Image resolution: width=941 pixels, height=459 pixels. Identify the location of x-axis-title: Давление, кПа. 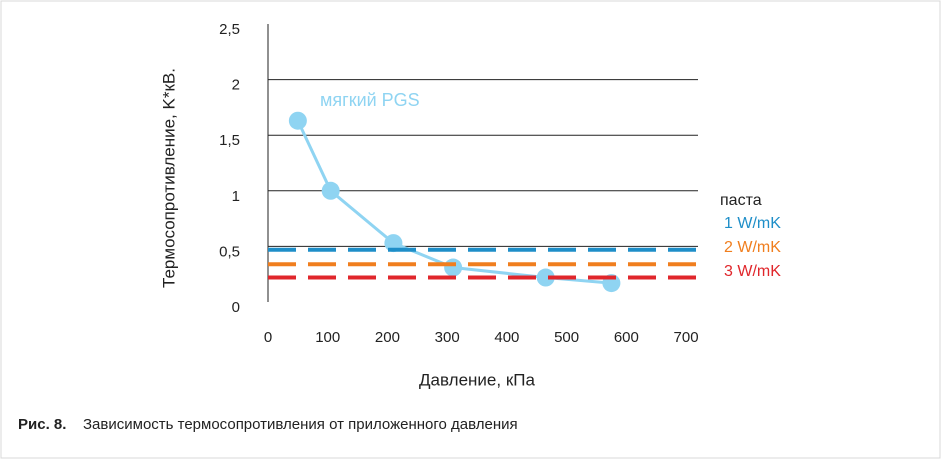
(477, 379).